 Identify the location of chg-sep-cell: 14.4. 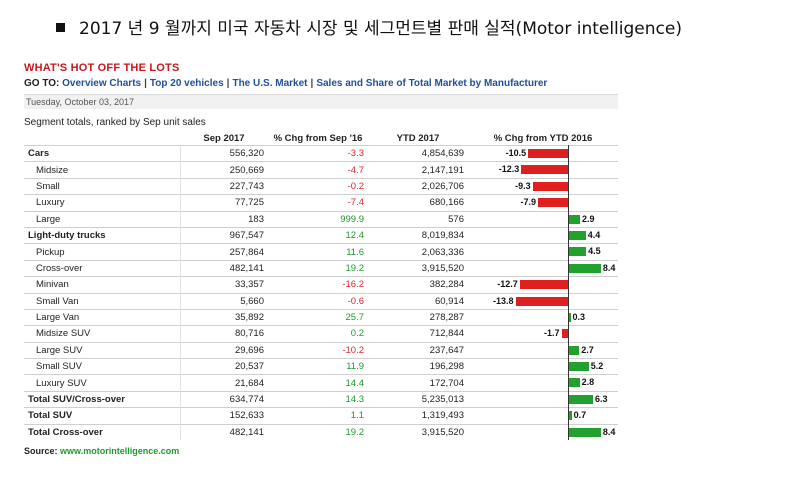
(318, 383).